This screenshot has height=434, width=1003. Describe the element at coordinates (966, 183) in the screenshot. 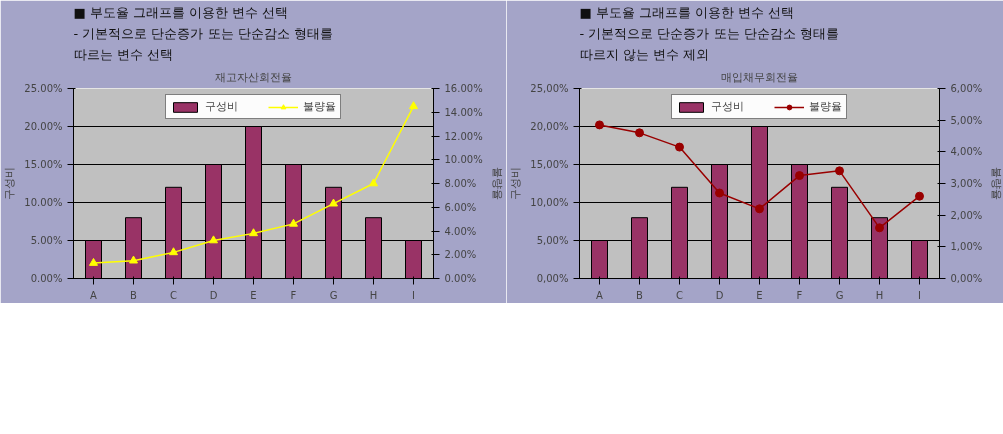

I see `y2-tick-label: 3,00%` at that location.